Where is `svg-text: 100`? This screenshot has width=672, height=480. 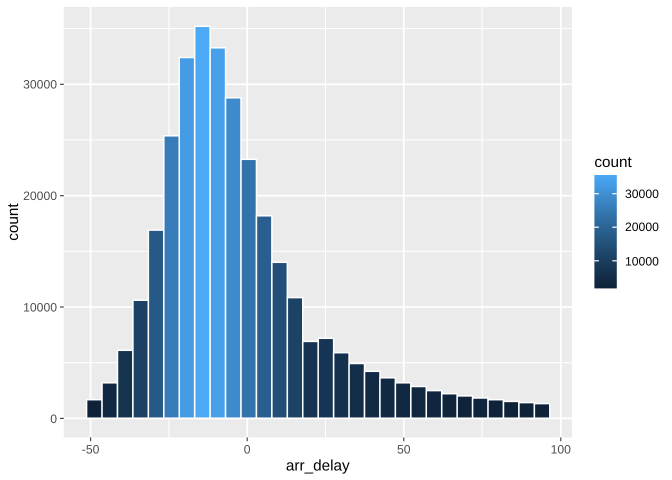
svg-text: 100 is located at coordinates (561, 449).